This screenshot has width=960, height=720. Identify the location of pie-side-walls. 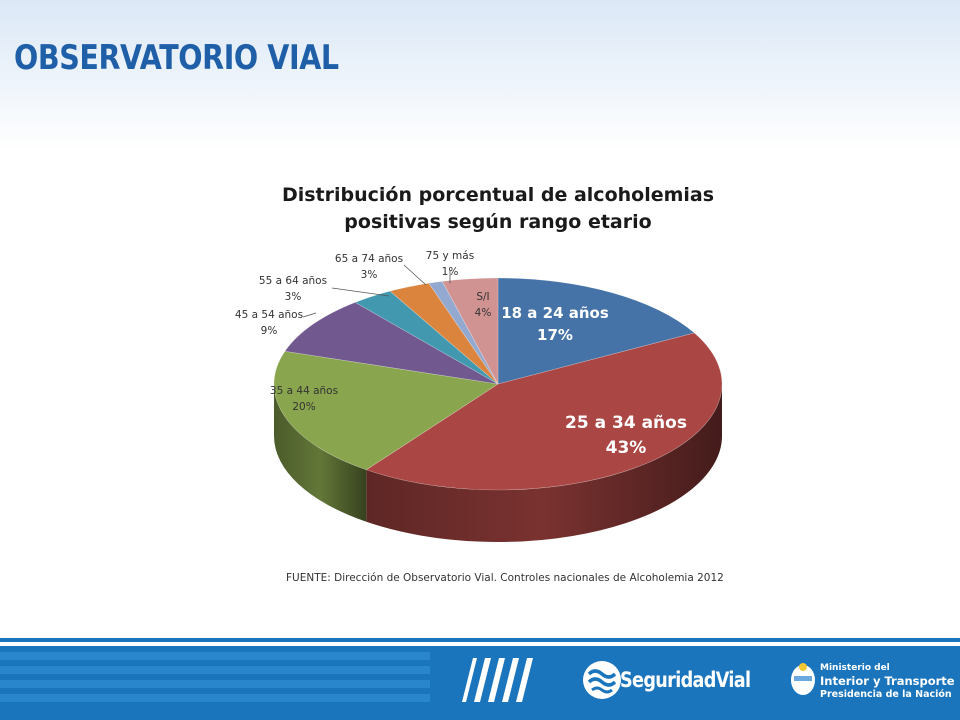
(498, 463).